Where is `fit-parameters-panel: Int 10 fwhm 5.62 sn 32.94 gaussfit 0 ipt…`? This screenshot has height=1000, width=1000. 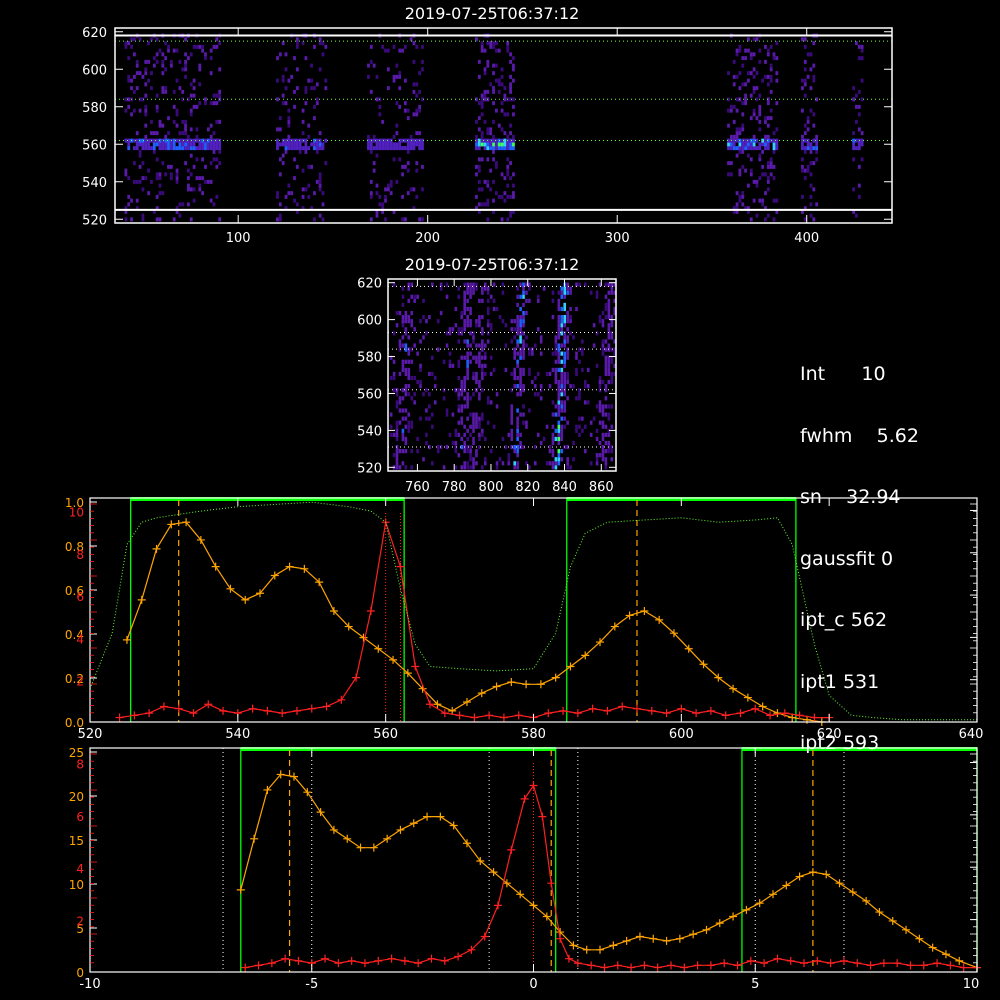 fit-parameters-panel: Int 10 fwhm 5.62 sn 32.94 gaussfit 0 ipt… is located at coordinates (859, 548).